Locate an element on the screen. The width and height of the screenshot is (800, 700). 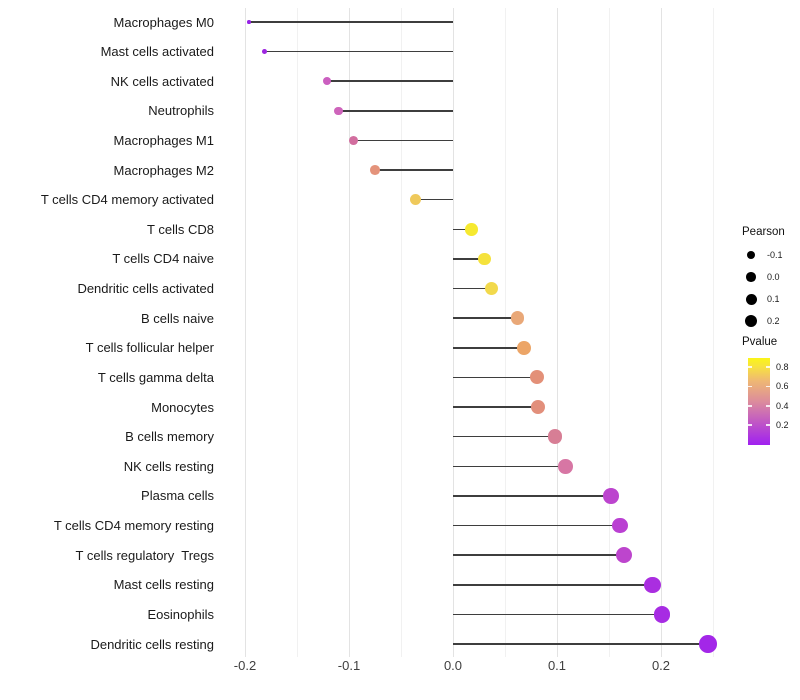
category-label: T cells CD8 is located at coordinates (180, 229).